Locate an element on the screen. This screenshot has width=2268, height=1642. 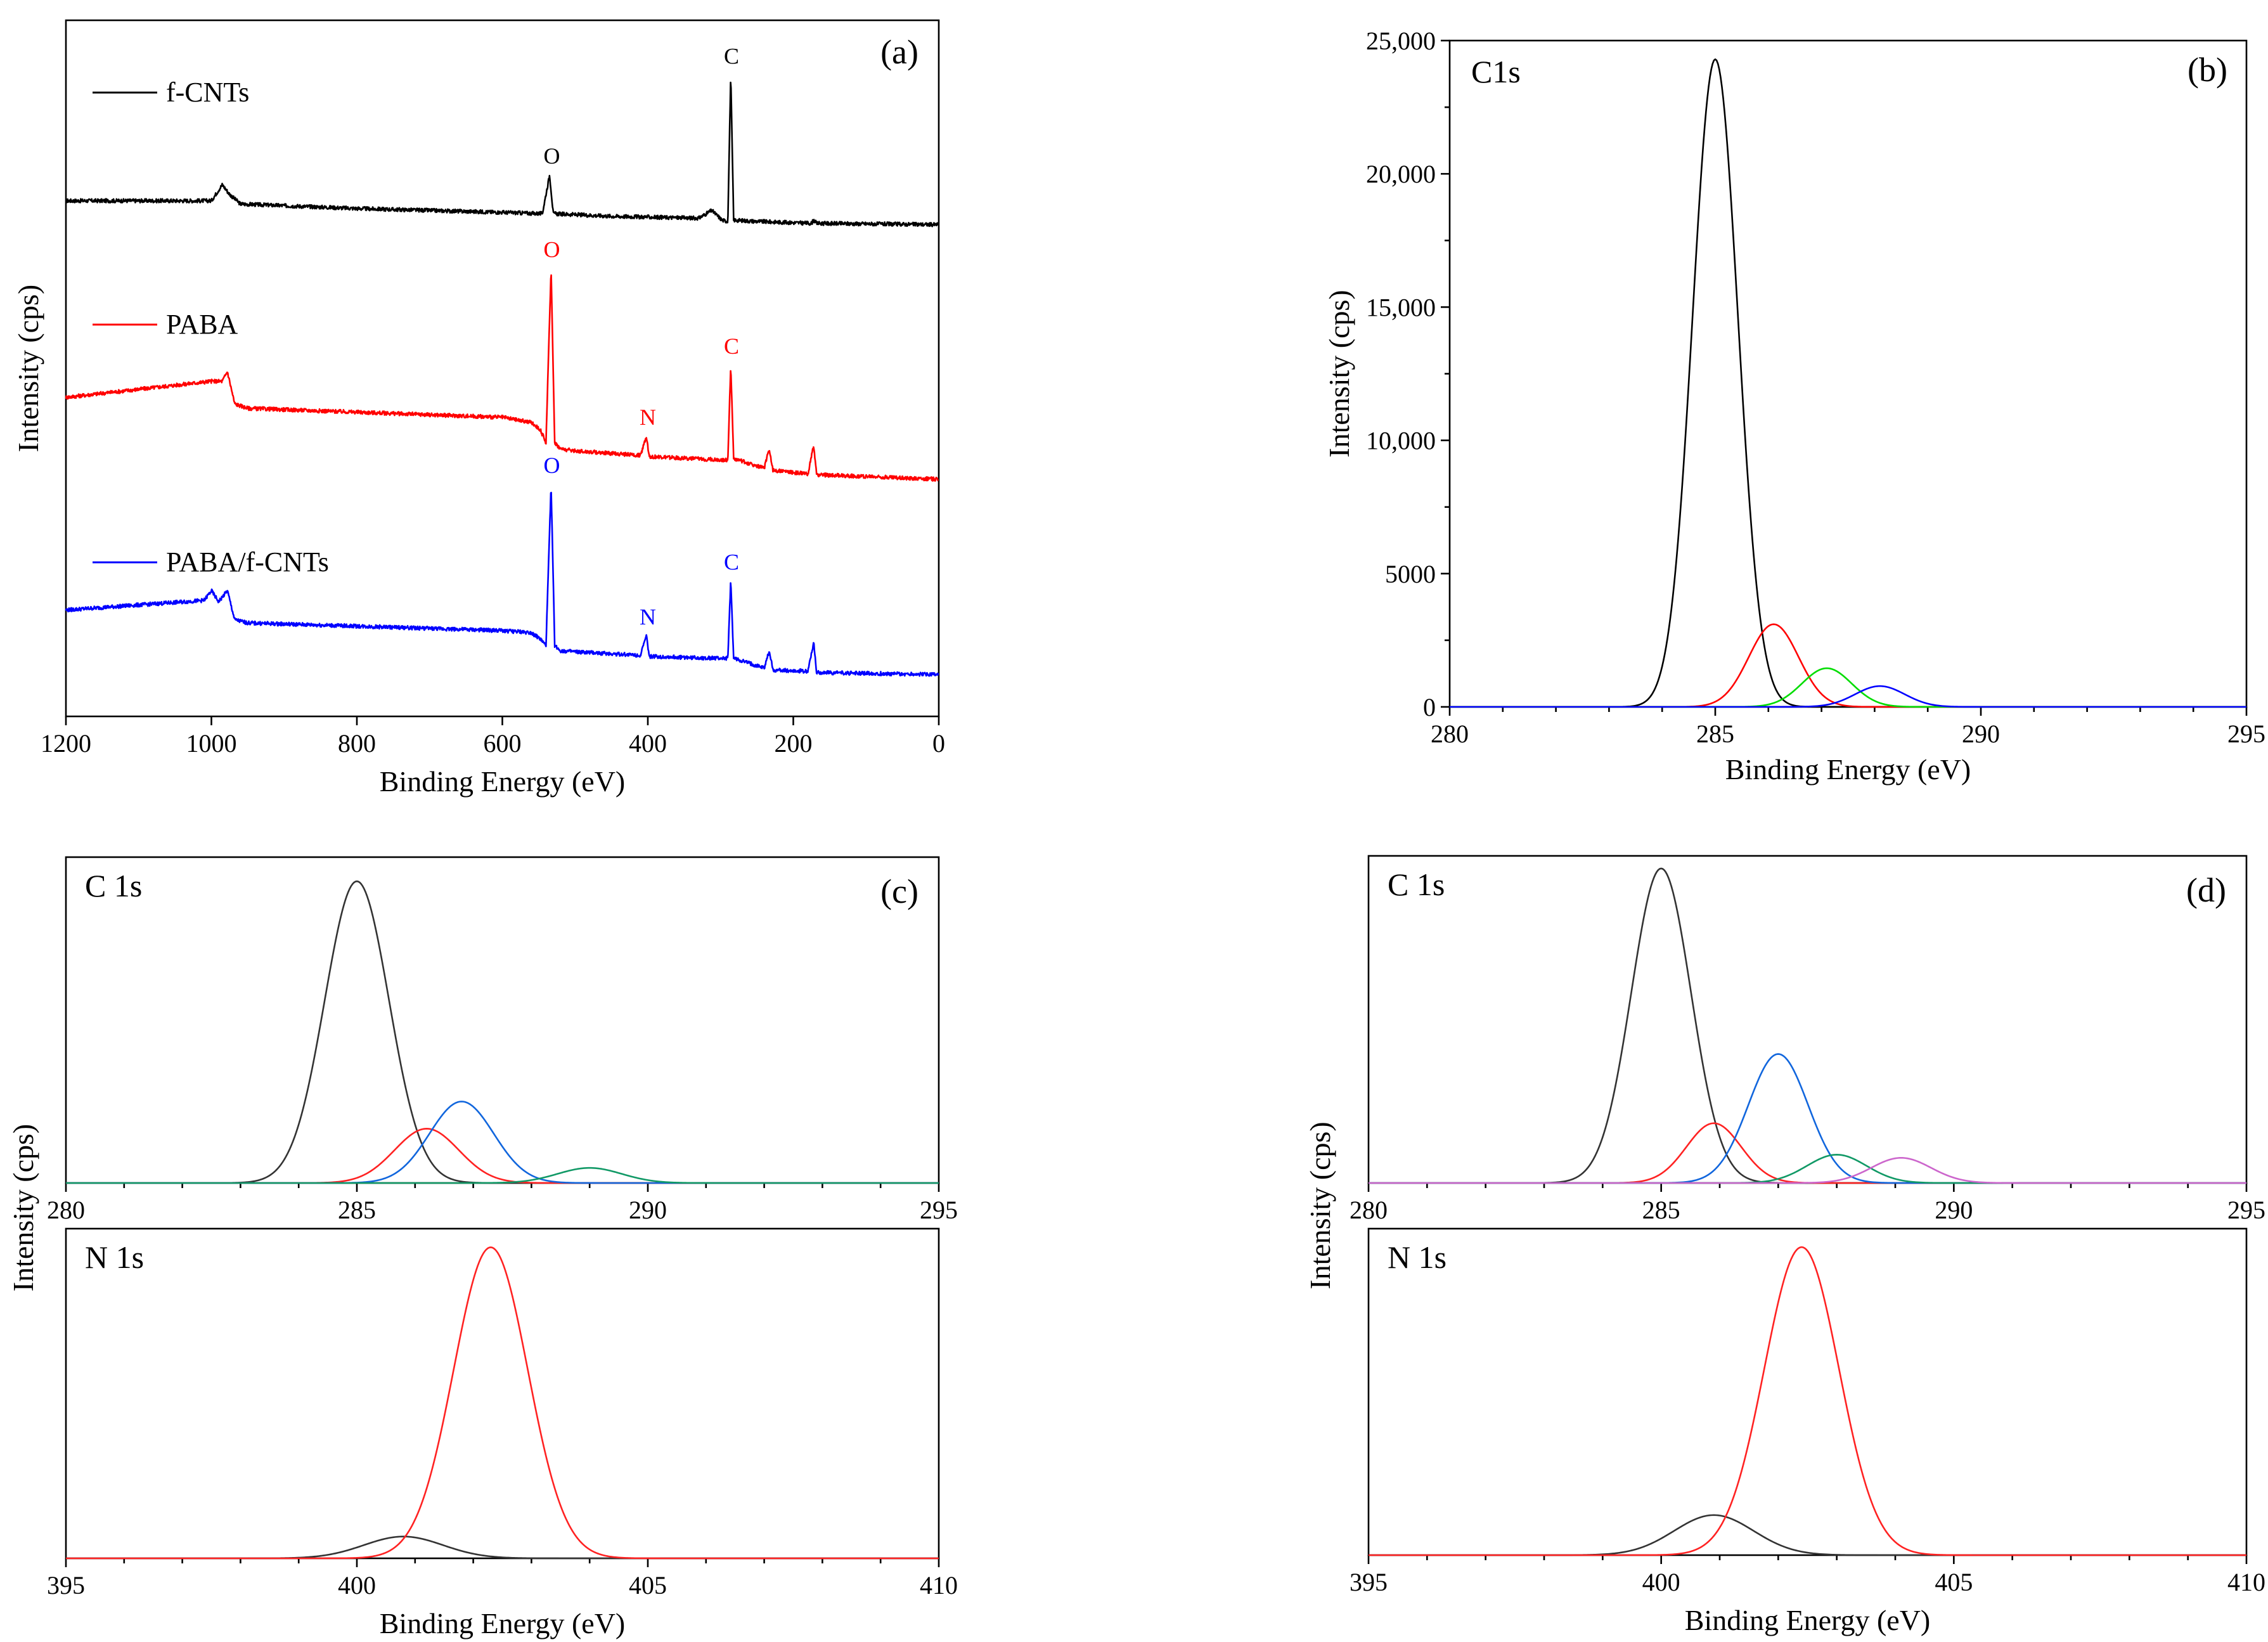
panel-d-n1s-x-tick-label: 405 is located at coordinates (1954, 1582).